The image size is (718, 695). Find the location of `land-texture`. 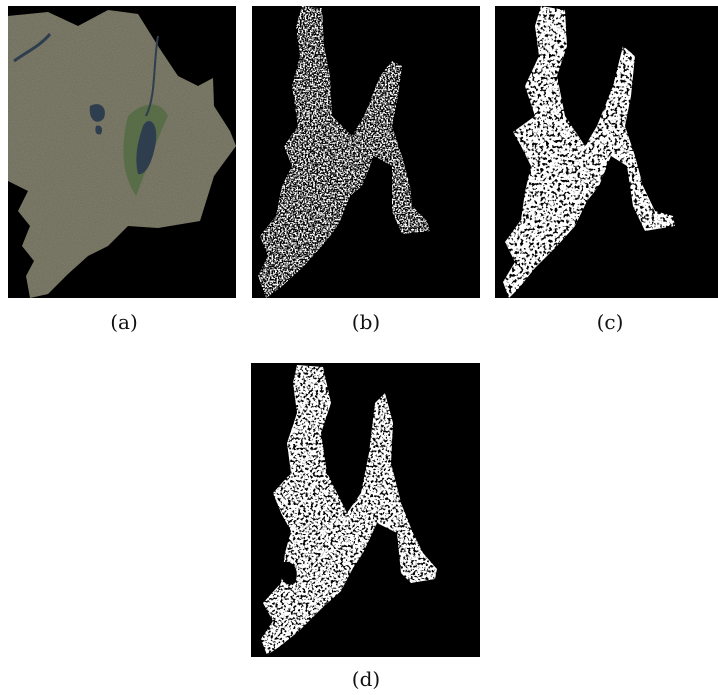

land-texture is located at coordinates (122, 154).